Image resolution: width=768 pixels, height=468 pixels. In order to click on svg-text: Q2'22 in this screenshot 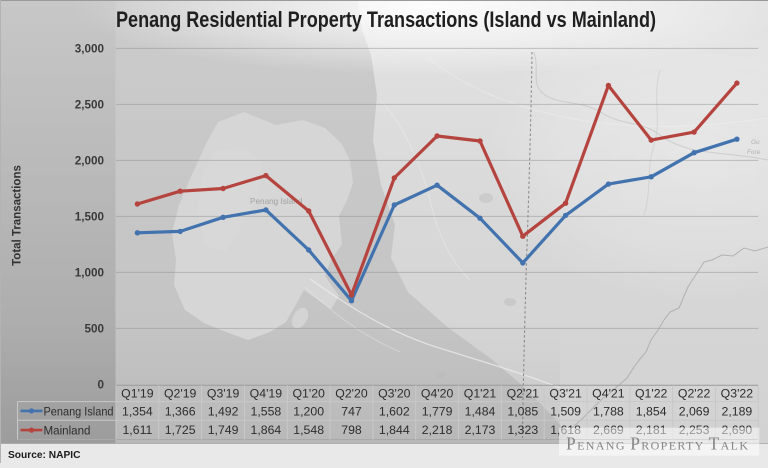, I will do `click(694, 393)`.